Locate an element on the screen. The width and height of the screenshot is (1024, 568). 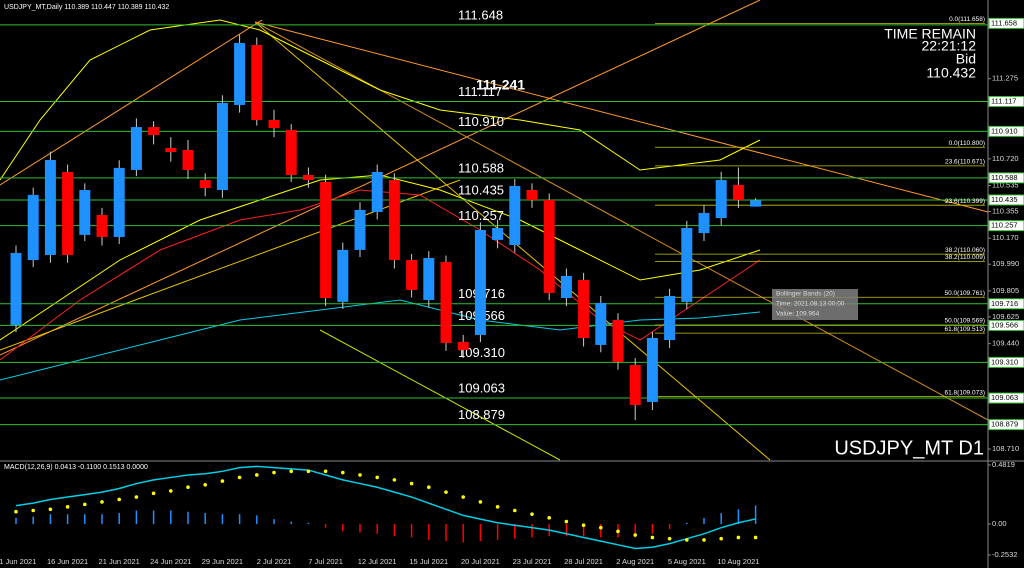
annotation: 111.241 is located at coordinates (500, 84).